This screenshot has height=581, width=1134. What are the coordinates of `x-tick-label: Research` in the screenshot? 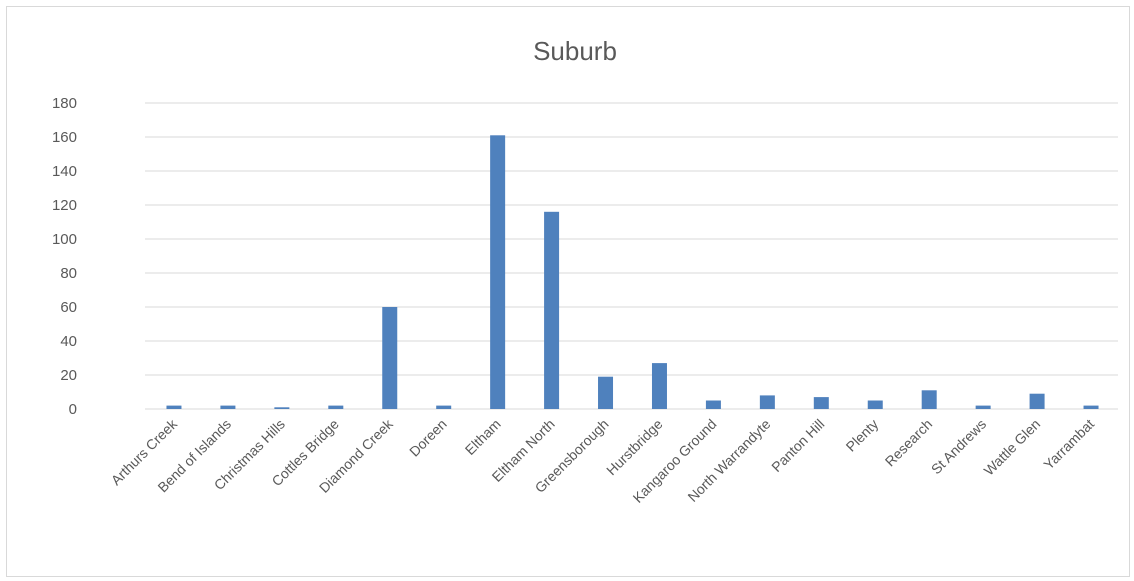 It's located at (909, 443).